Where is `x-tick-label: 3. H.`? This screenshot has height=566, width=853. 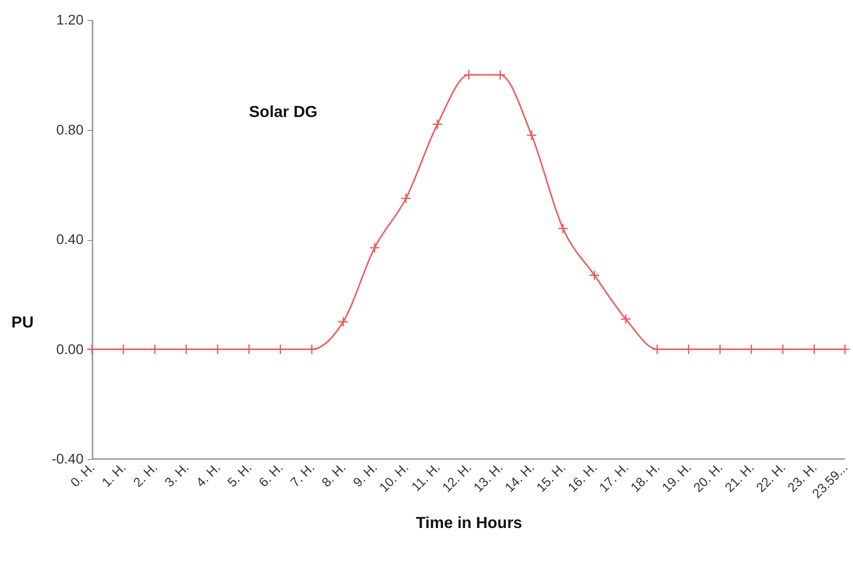
x-tick-label: 3. H. is located at coordinates (177, 475).